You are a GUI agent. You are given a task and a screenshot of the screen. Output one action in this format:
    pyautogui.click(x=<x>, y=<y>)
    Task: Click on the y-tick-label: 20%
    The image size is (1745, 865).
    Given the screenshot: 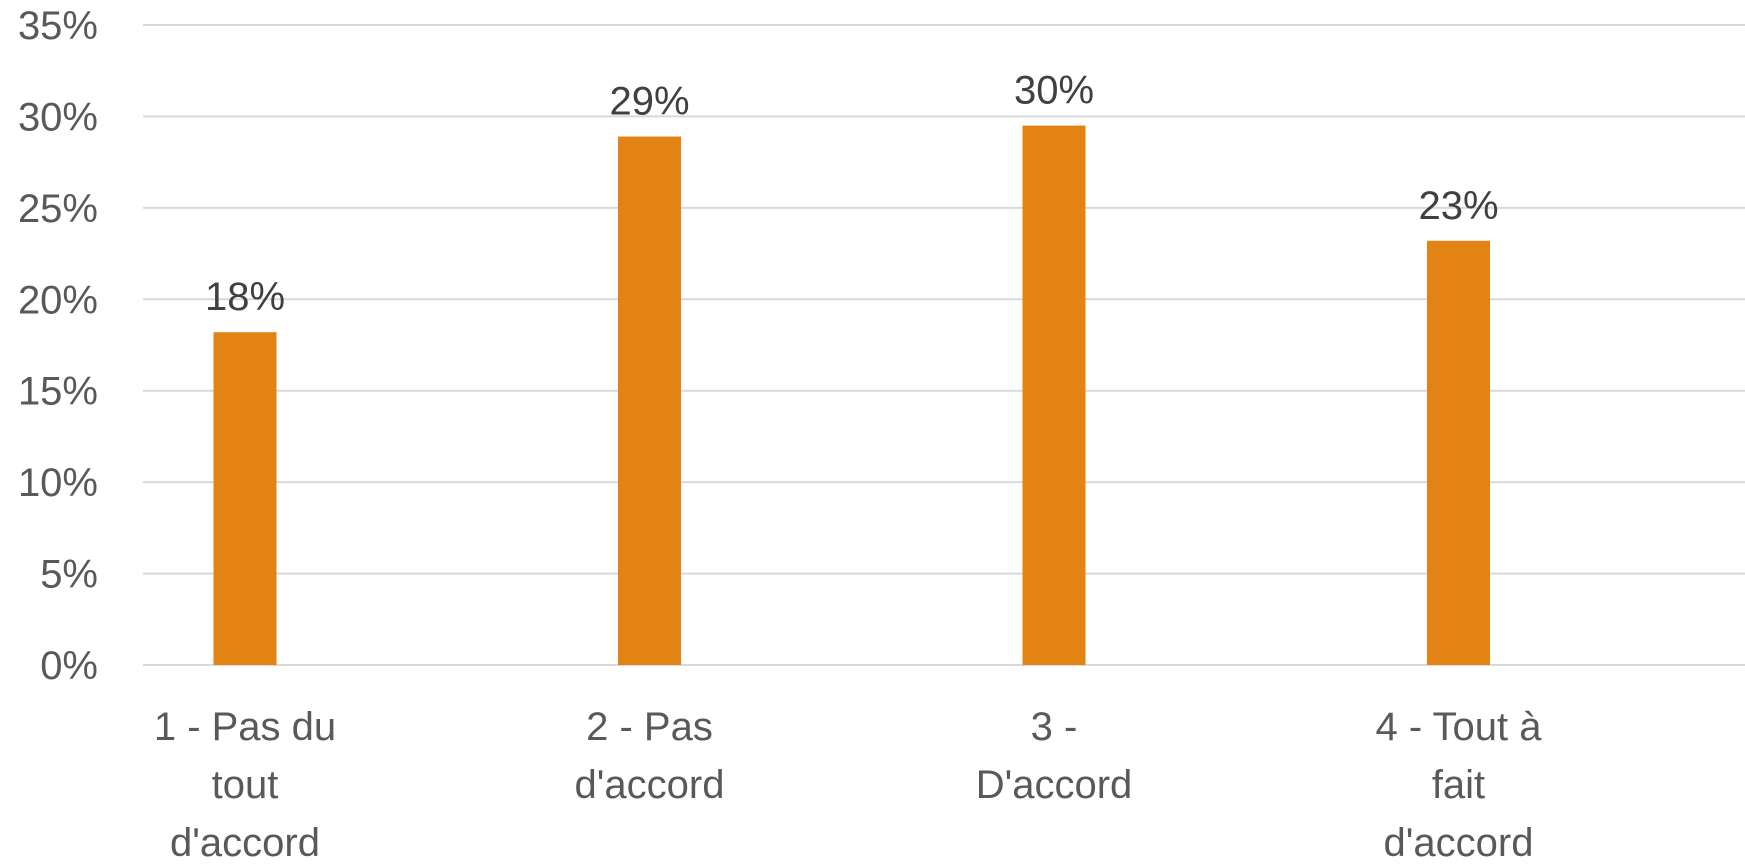 What is the action you would take?
    pyautogui.click(x=58, y=300)
    